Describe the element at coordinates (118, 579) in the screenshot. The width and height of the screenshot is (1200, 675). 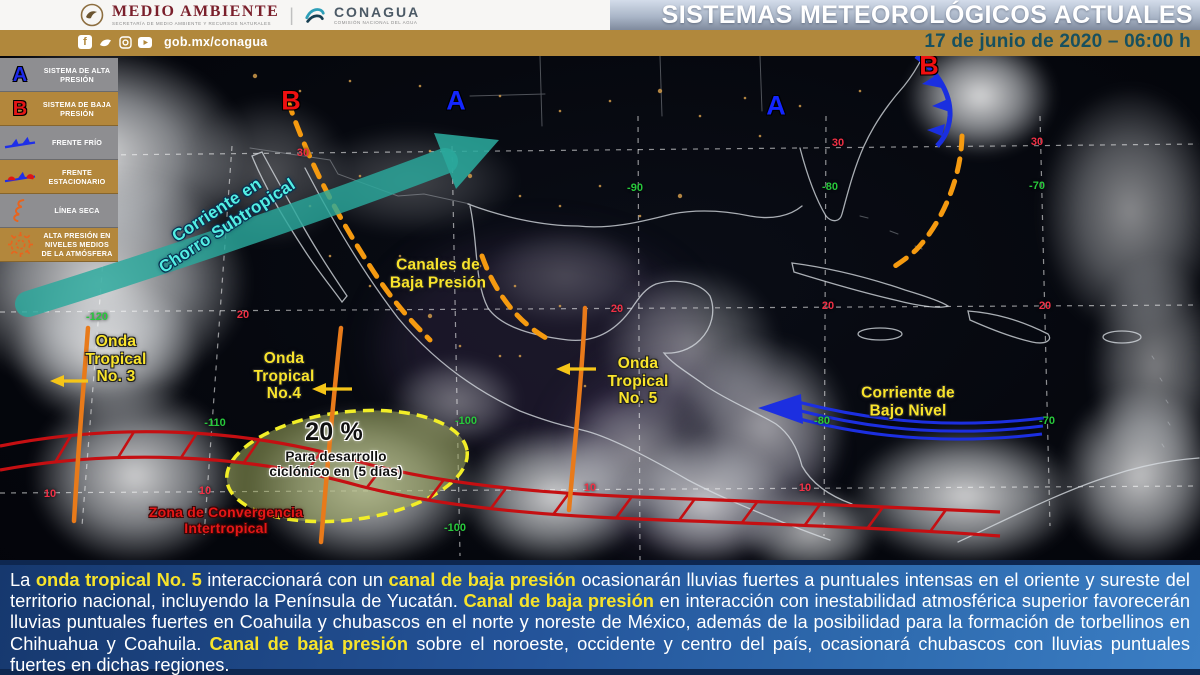
I see `highlighted-text: onda tropical No. 5` at that location.